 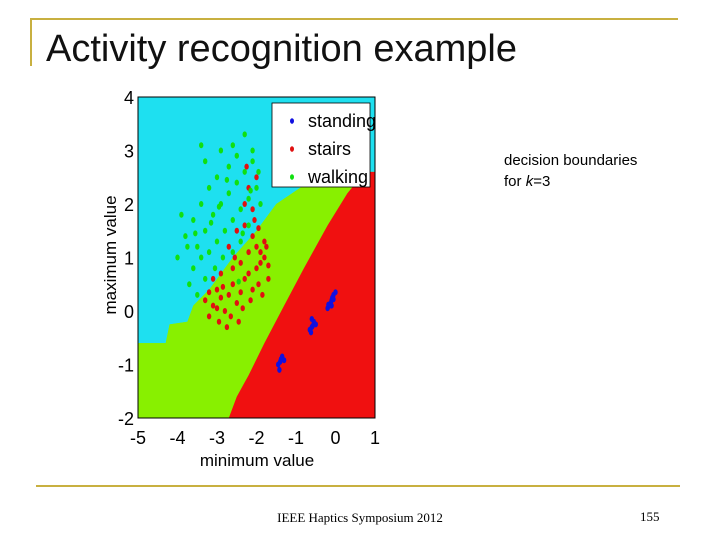 What do you see at coordinates (335, 438) in the screenshot?
I see `x-tick-label: 0` at bounding box center [335, 438].